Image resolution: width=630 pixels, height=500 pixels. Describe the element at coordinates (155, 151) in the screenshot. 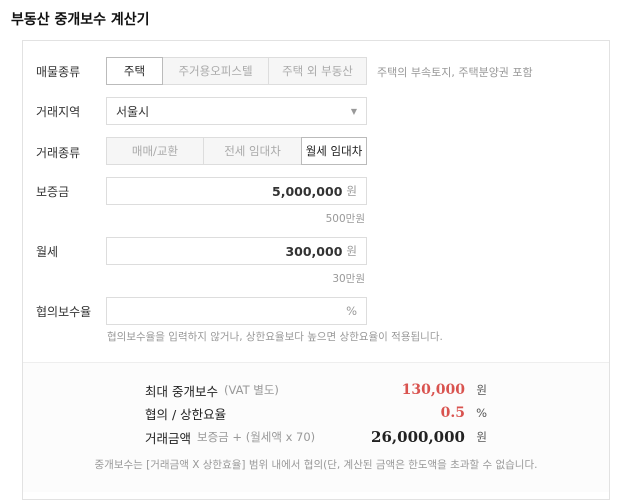

I see `option-sale: 매매/교환` at that location.